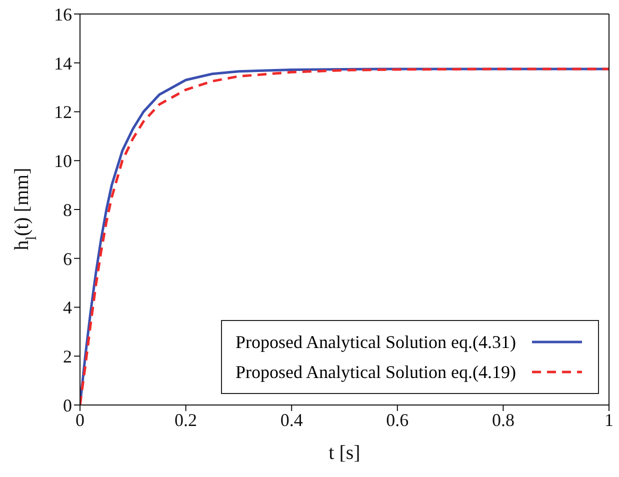  I want to click on x-tick-label: 1, so click(609, 420).